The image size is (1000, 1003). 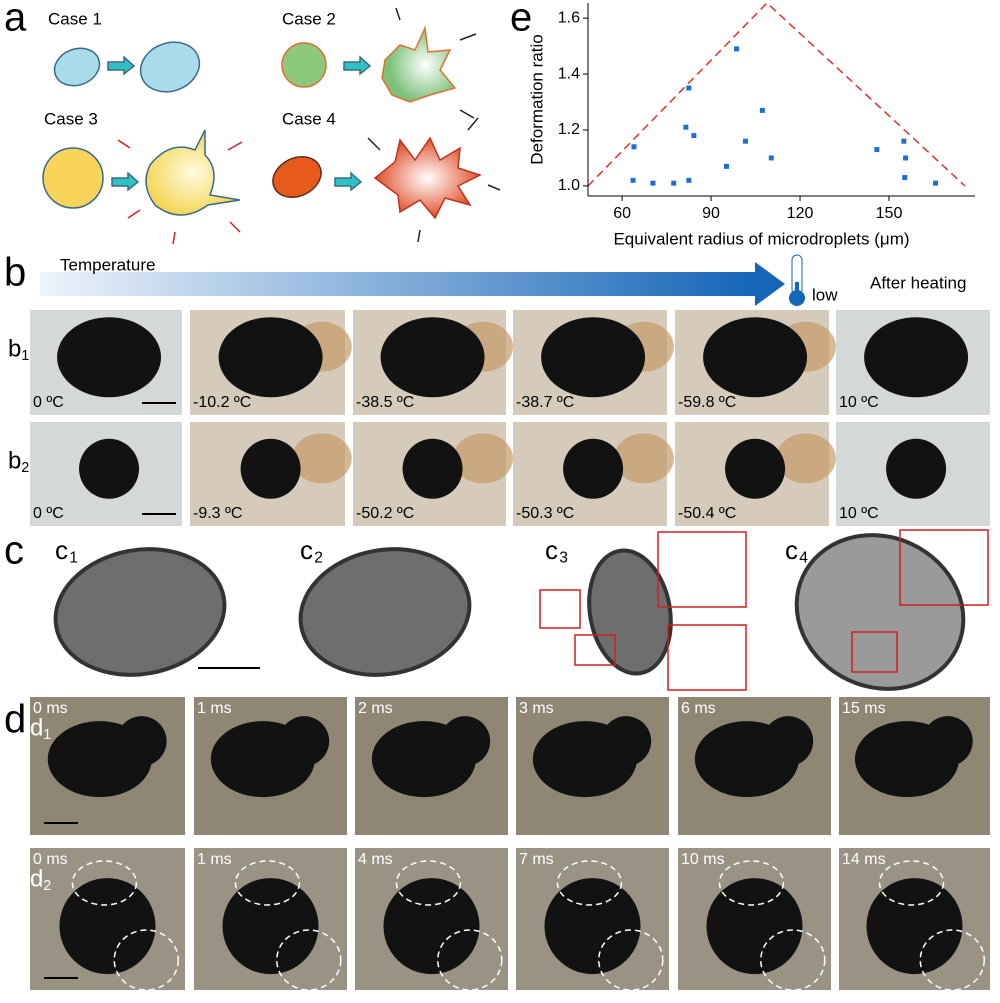 I want to click on thermometer, so click(x=797, y=280).